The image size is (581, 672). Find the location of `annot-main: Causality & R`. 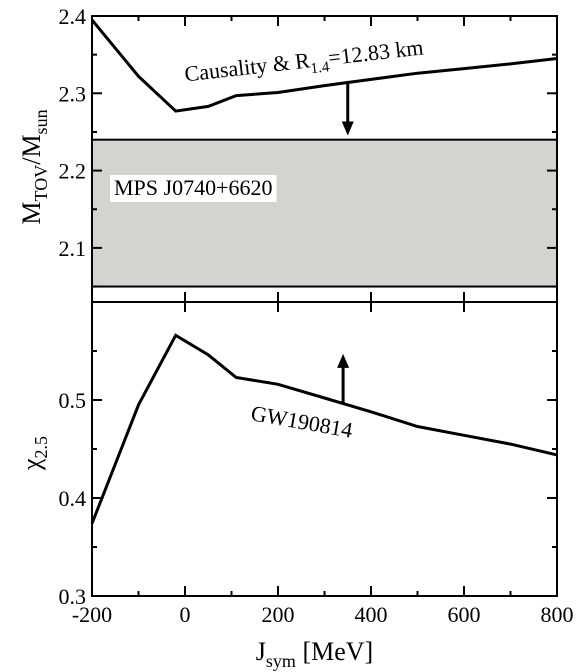

annot-main: Causality & R is located at coordinates (247, 66).